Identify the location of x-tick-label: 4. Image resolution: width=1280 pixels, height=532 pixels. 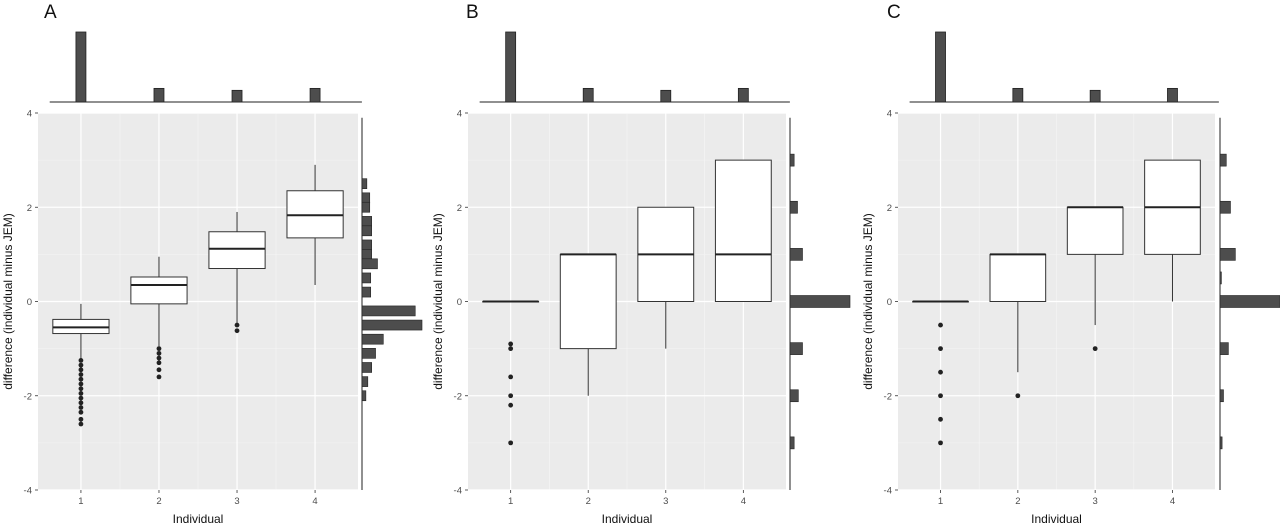
(314, 501).